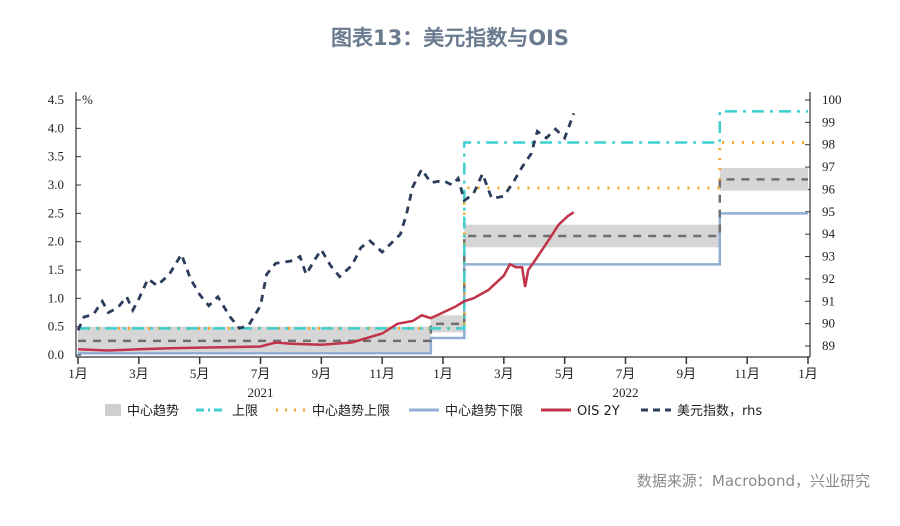  I want to click on left-unit-label: %, so click(87, 99).